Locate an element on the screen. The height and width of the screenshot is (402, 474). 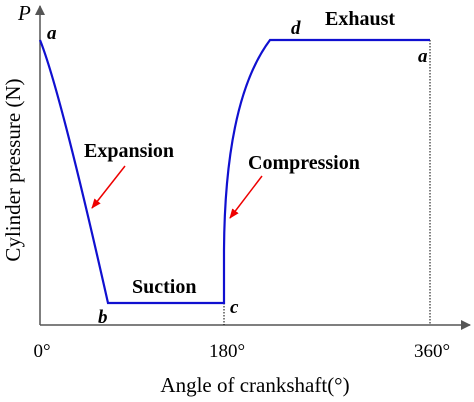
phase-label: Expansion is located at coordinates (129, 151).